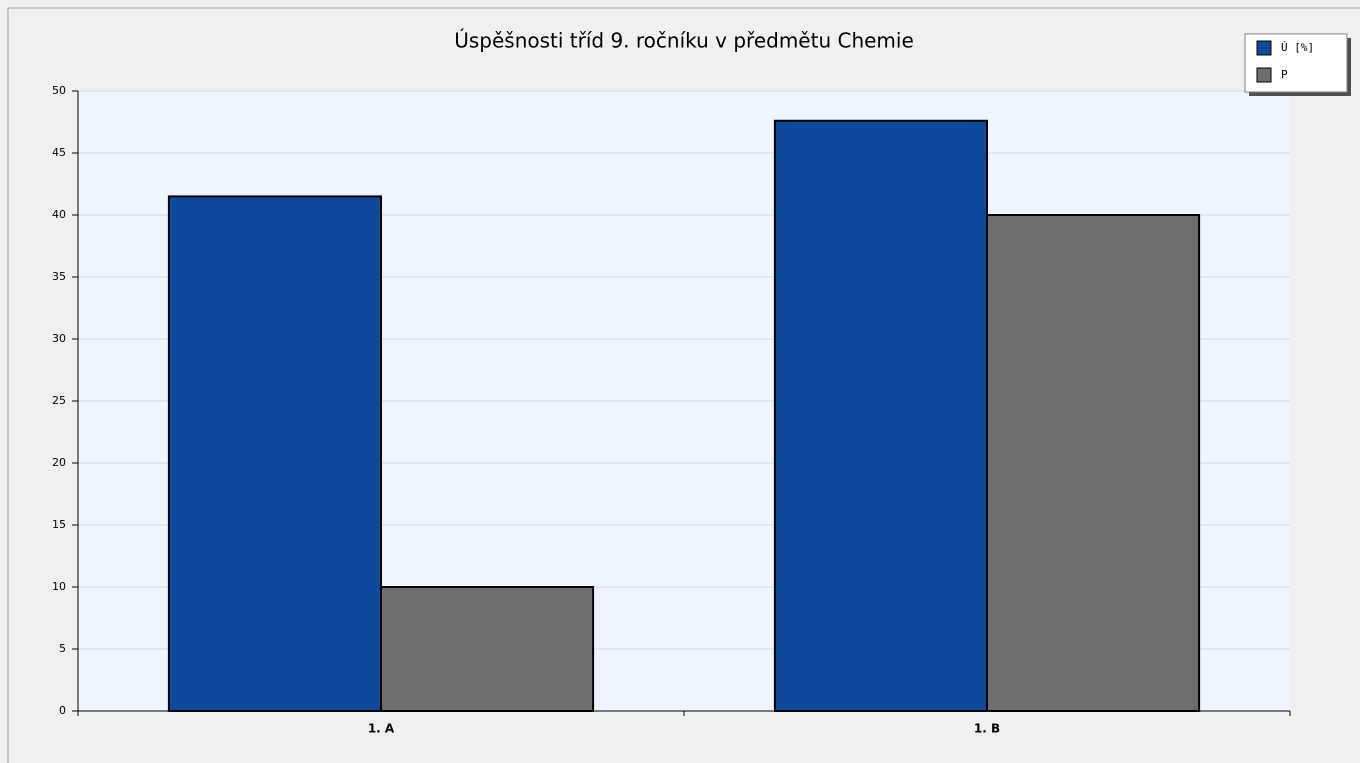  What do you see at coordinates (59, 90) in the screenshot?
I see `y-tick-label: 50` at bounding box center [59, 90].